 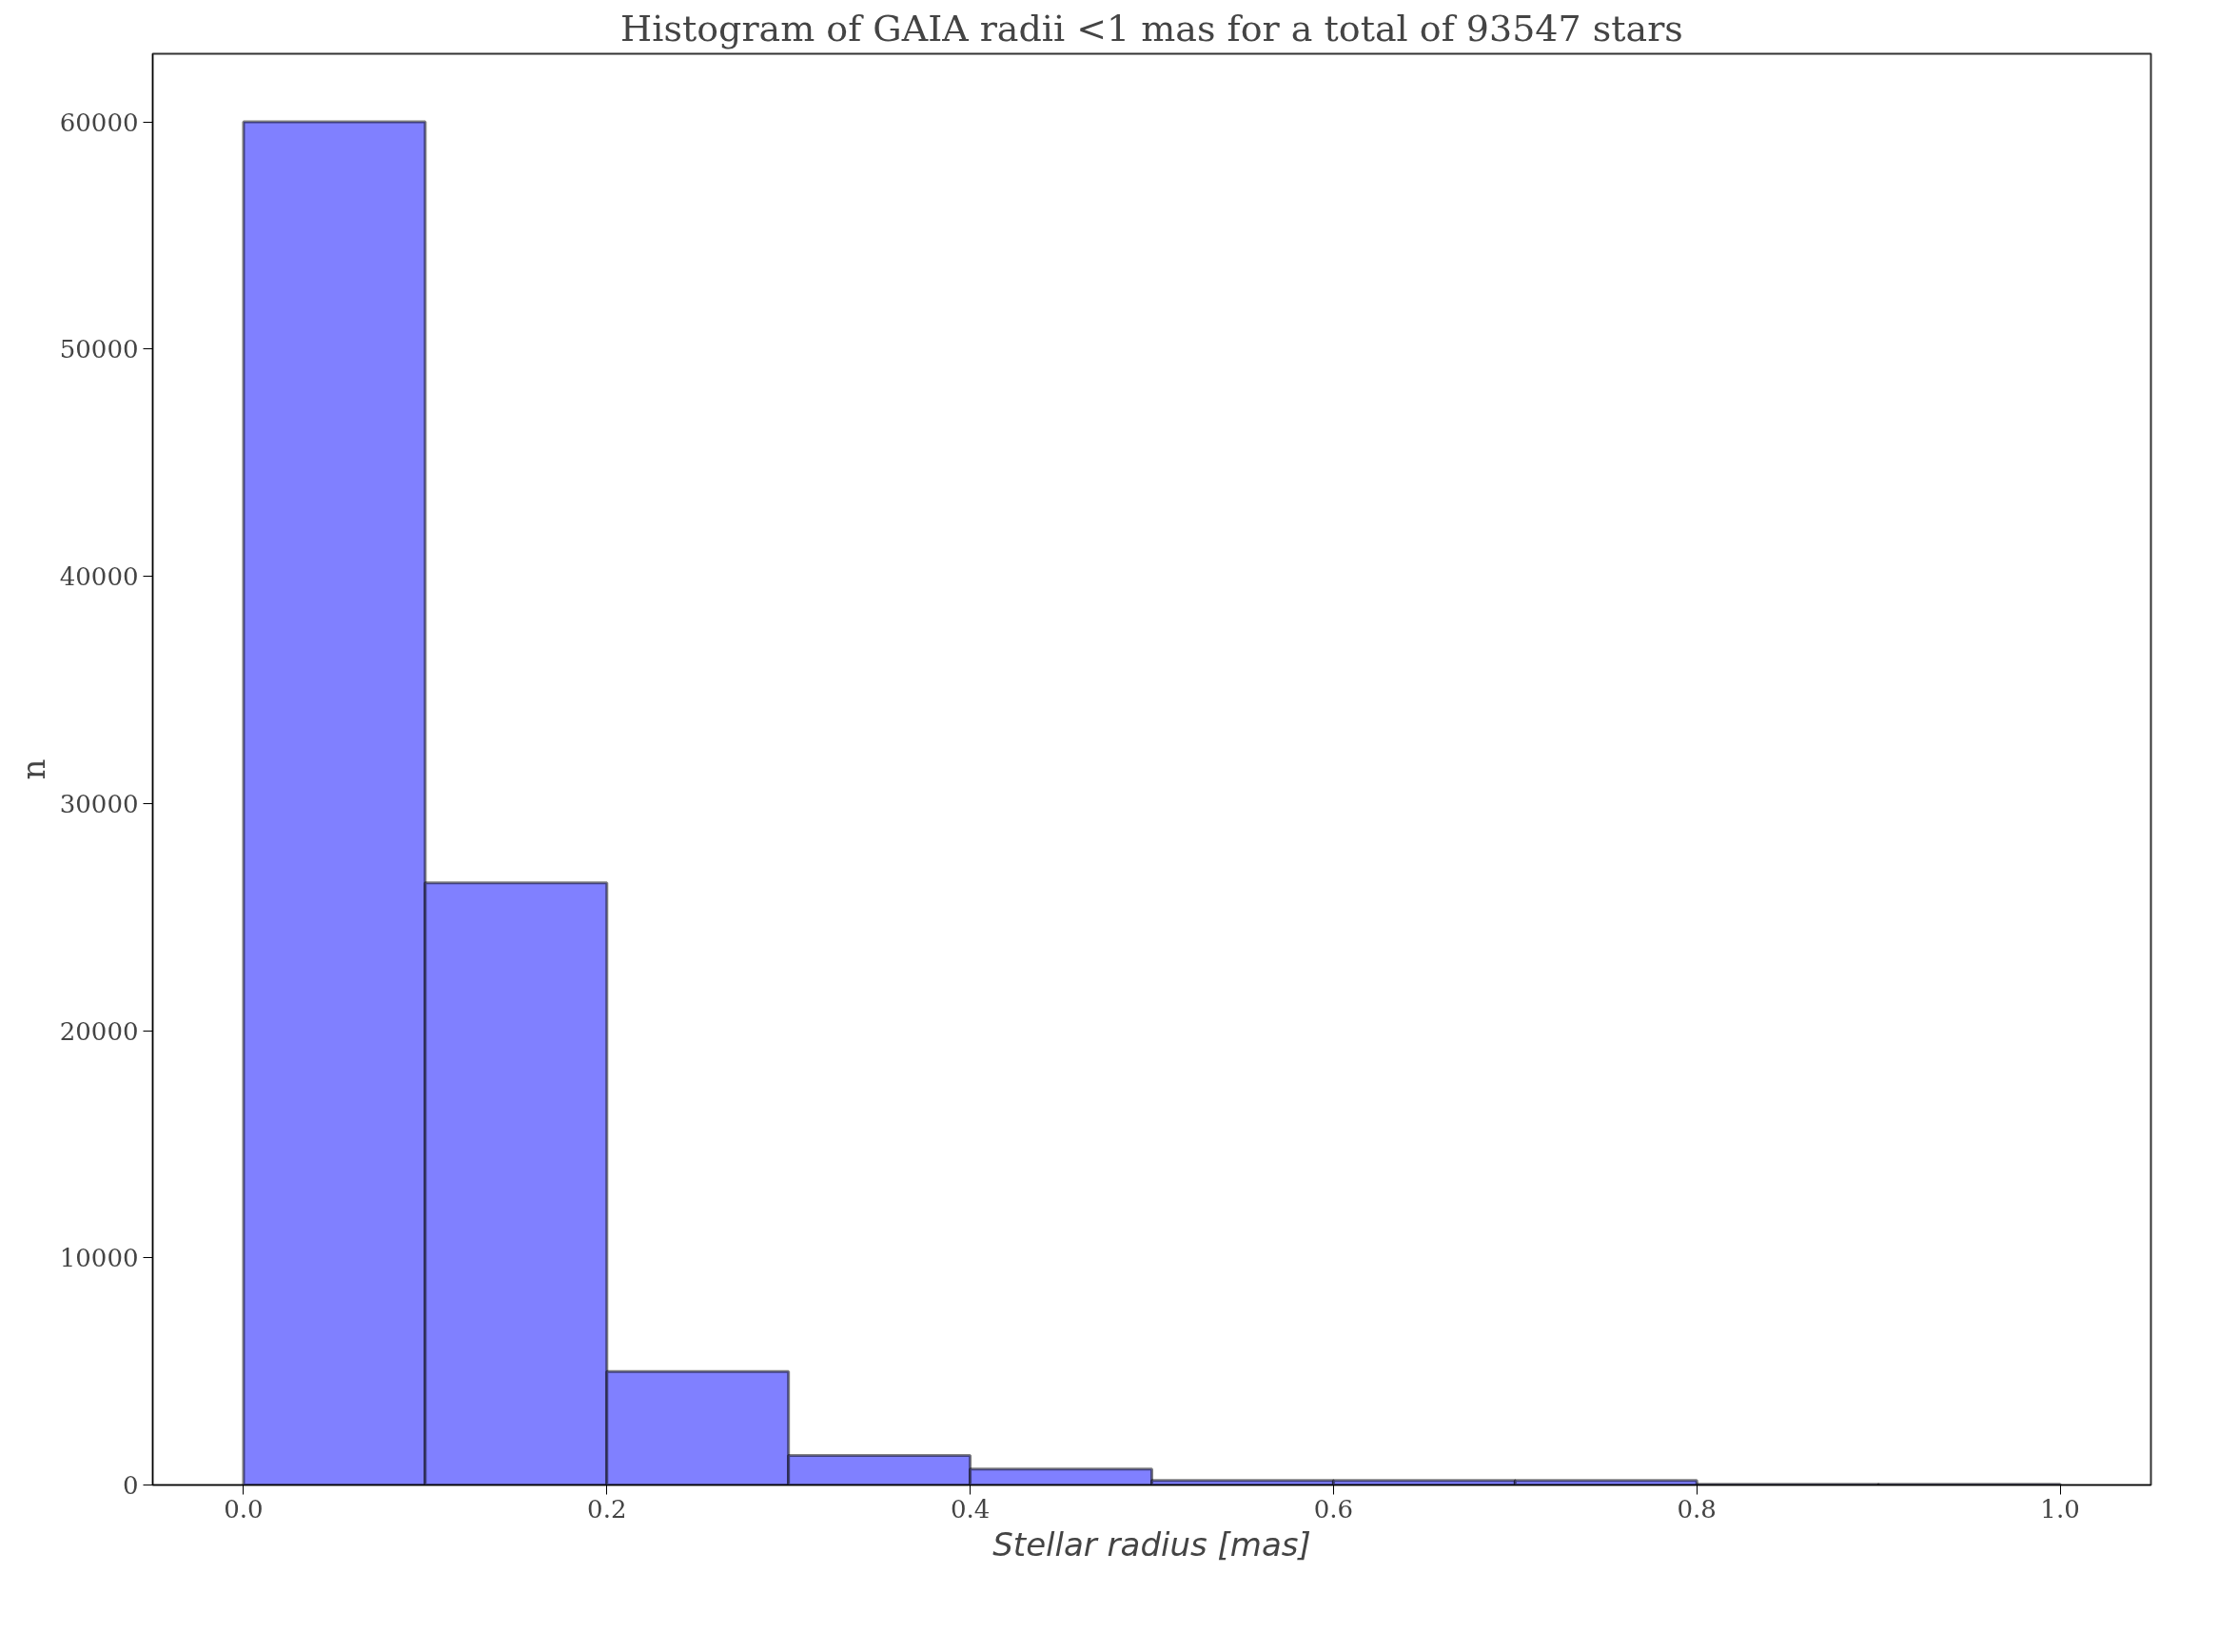 What do you see at coordinates (607, 1509) in the screenshot?
I see `x-tick-label: 0.2` at bounding box center [607, 1509].